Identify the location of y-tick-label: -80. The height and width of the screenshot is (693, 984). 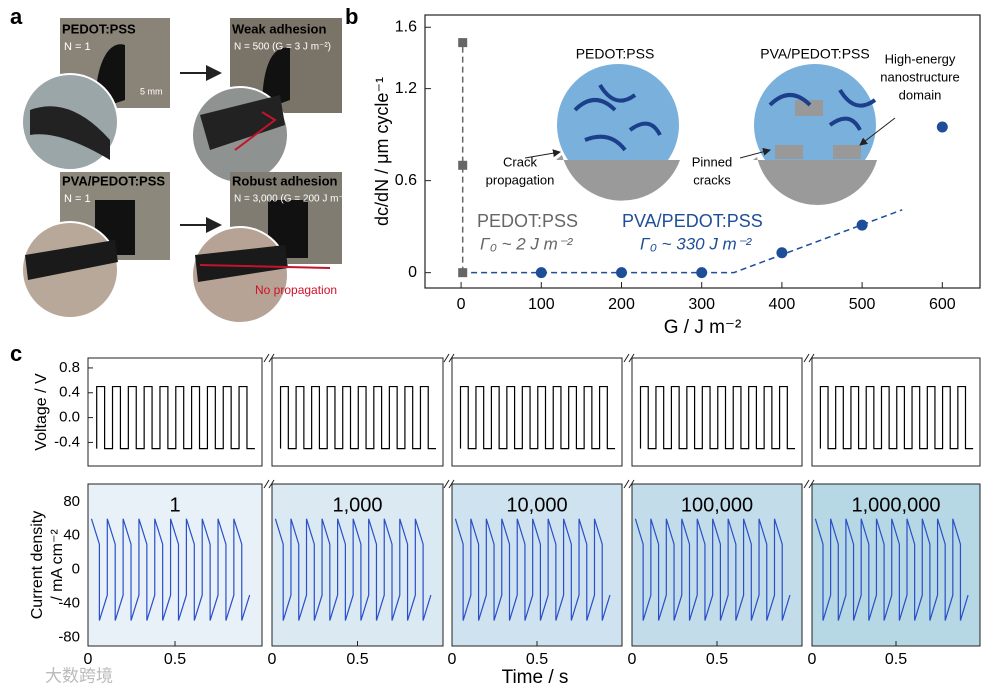
(69, 636).